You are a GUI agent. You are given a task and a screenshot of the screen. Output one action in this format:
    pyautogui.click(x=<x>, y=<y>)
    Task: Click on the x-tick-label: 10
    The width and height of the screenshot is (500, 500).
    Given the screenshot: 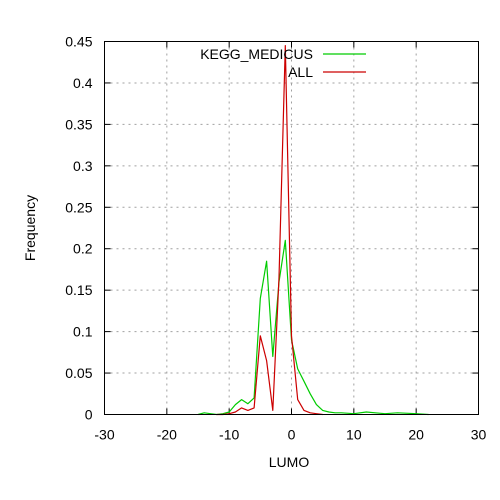 What is the action you would take?
    pyautogui.click(x=354, y=435)
    